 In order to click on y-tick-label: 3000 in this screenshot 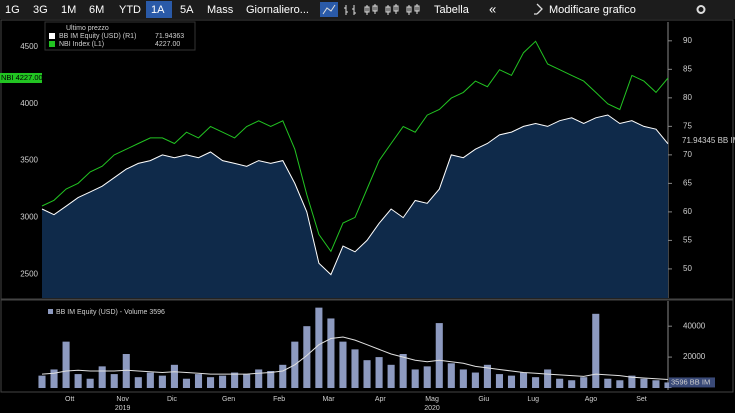, I will do `click(29, 216)`.